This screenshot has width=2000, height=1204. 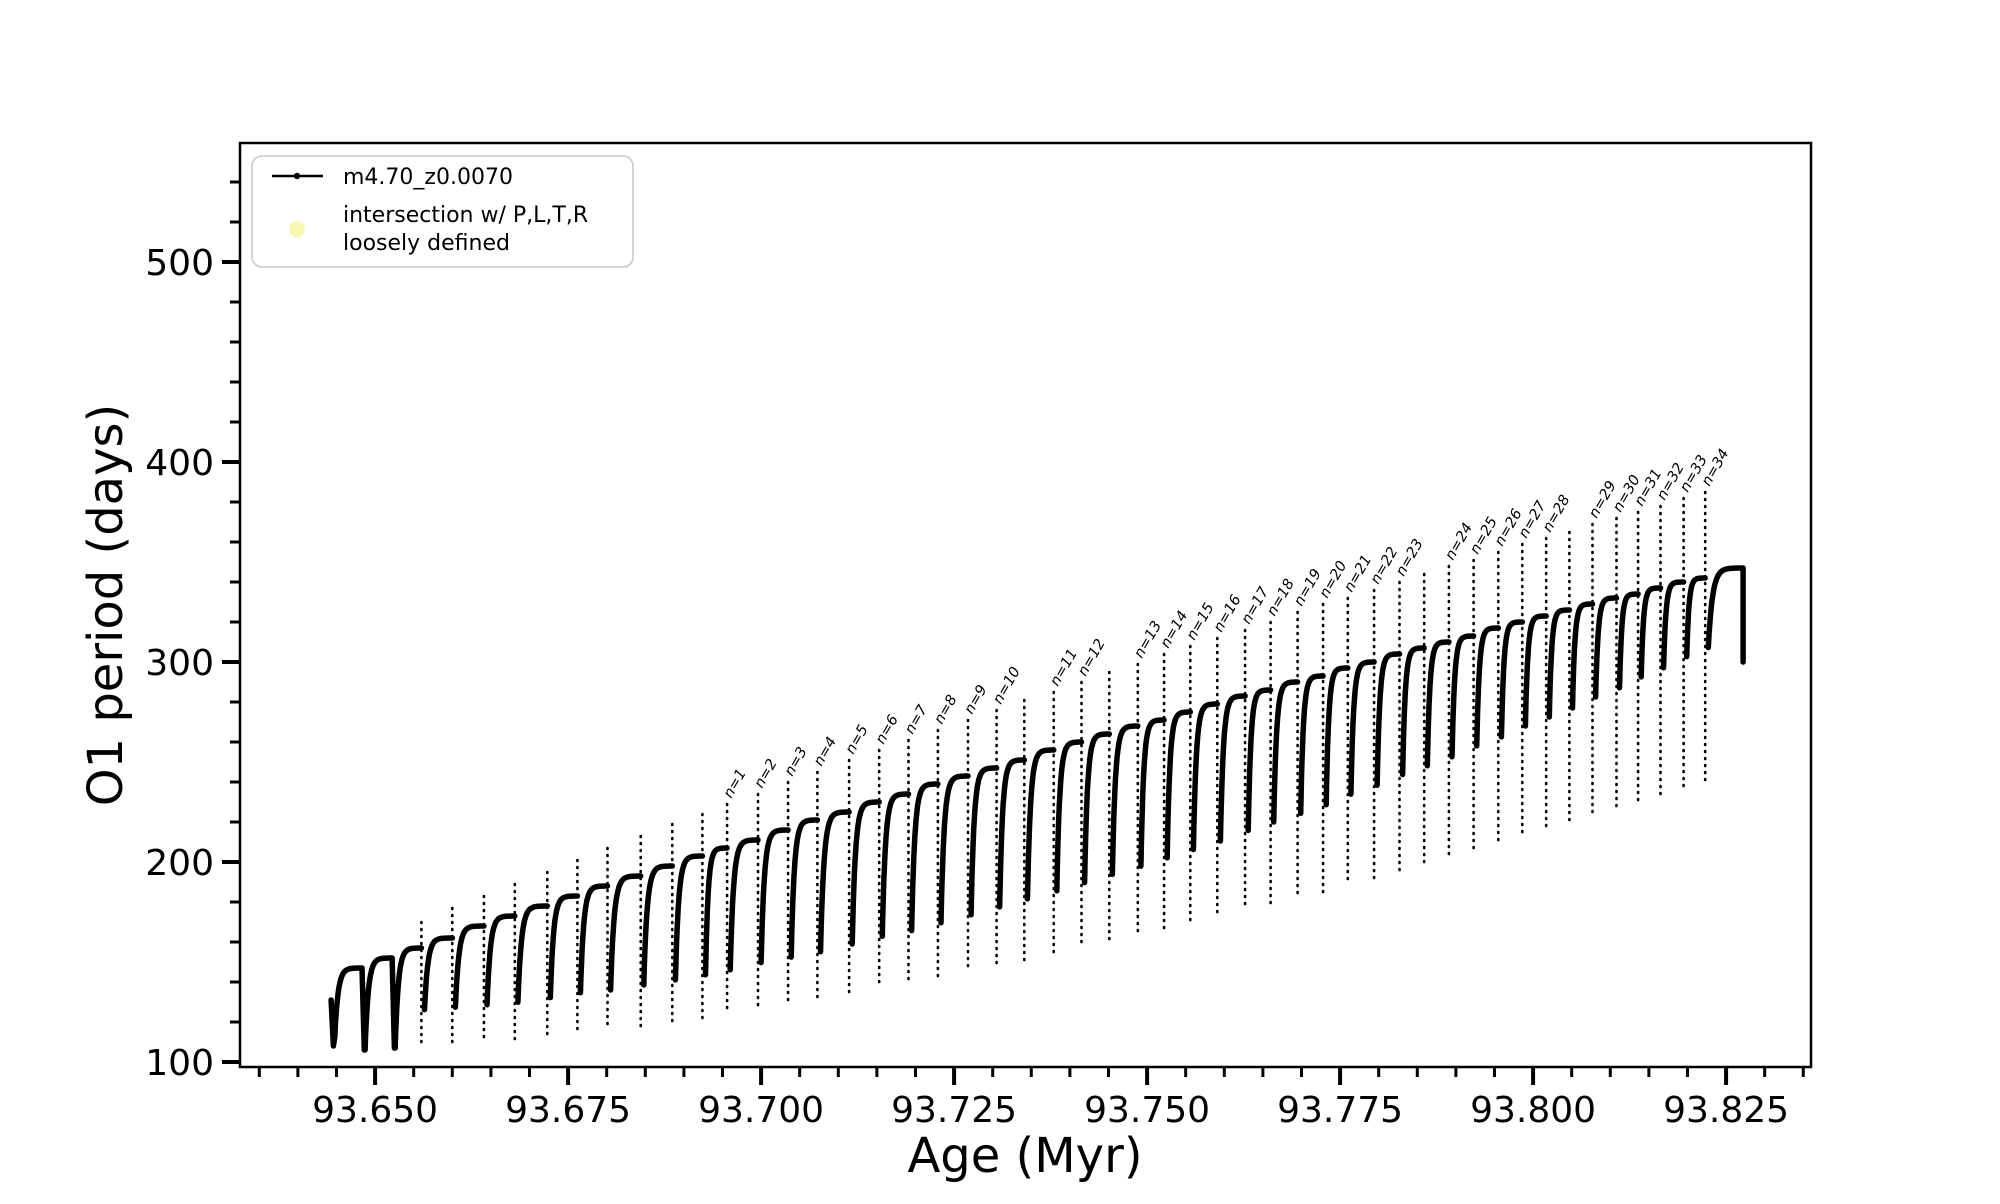 What do you see at coordinates (1340, 1110) in the screenshot?
I see `x-tick-label: 93.775` at bounding box center [1340, 1110].